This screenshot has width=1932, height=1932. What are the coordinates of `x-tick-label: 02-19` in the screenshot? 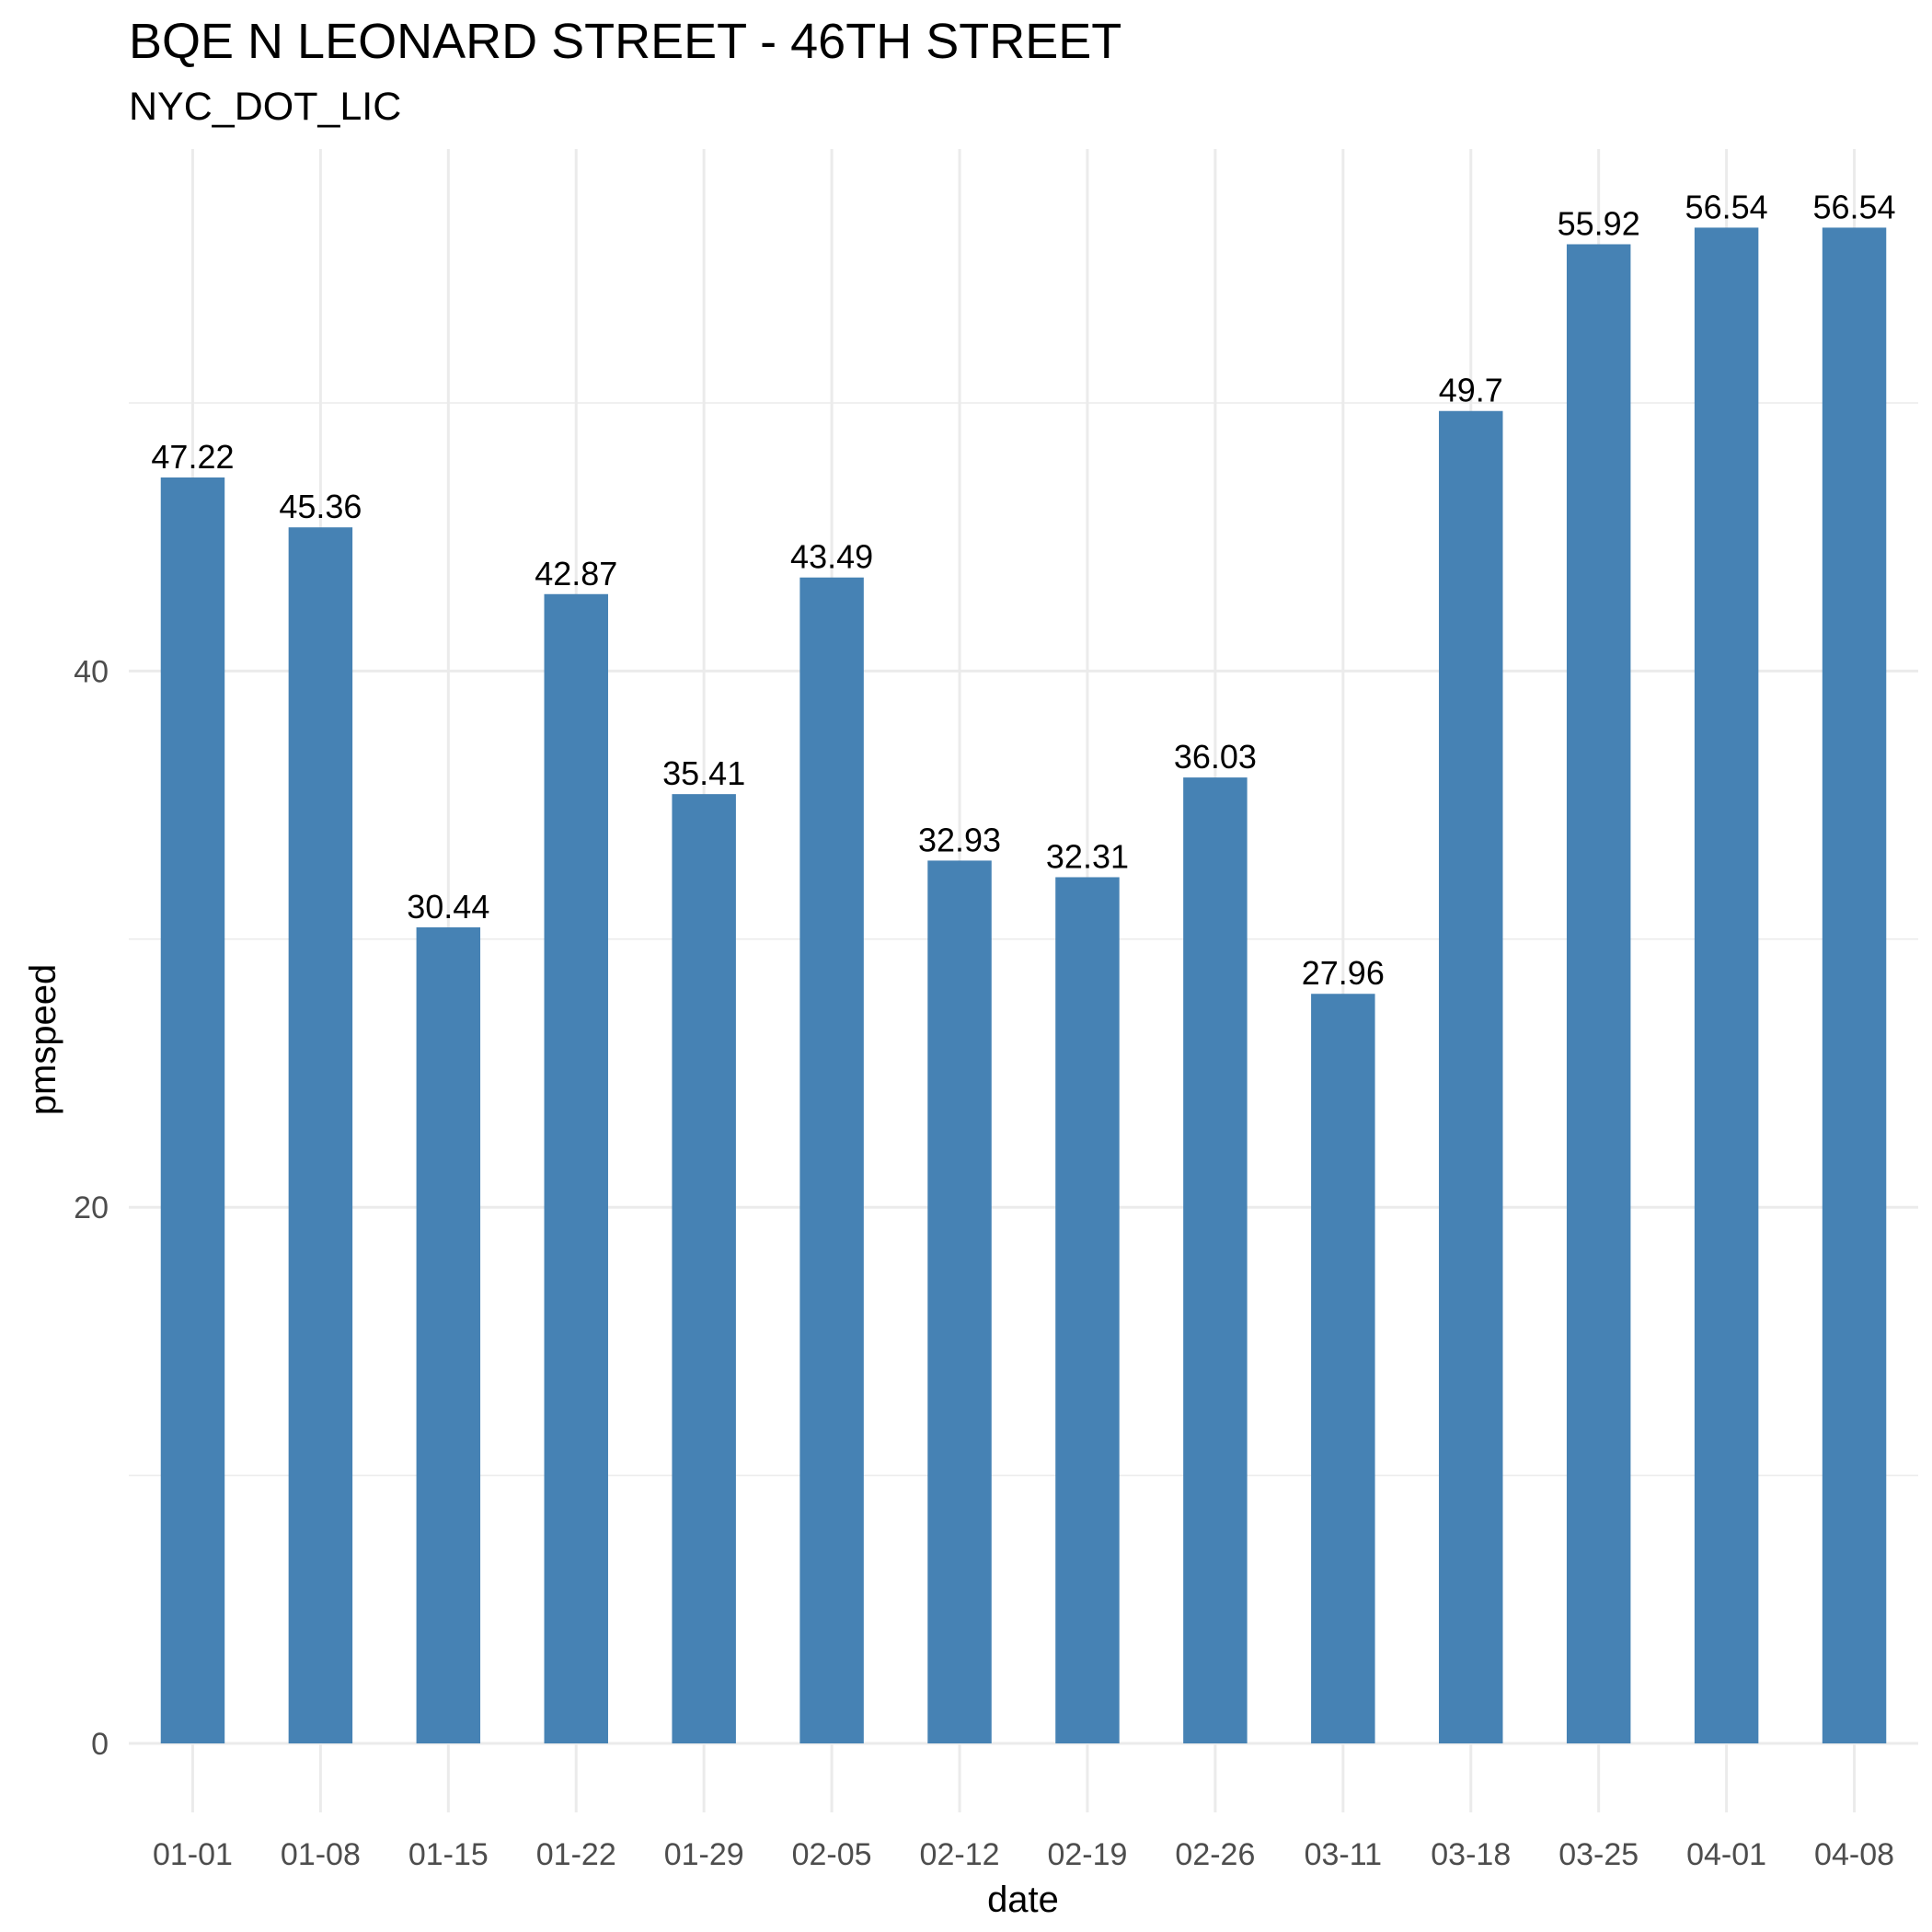 It's located at (1087, 1854).